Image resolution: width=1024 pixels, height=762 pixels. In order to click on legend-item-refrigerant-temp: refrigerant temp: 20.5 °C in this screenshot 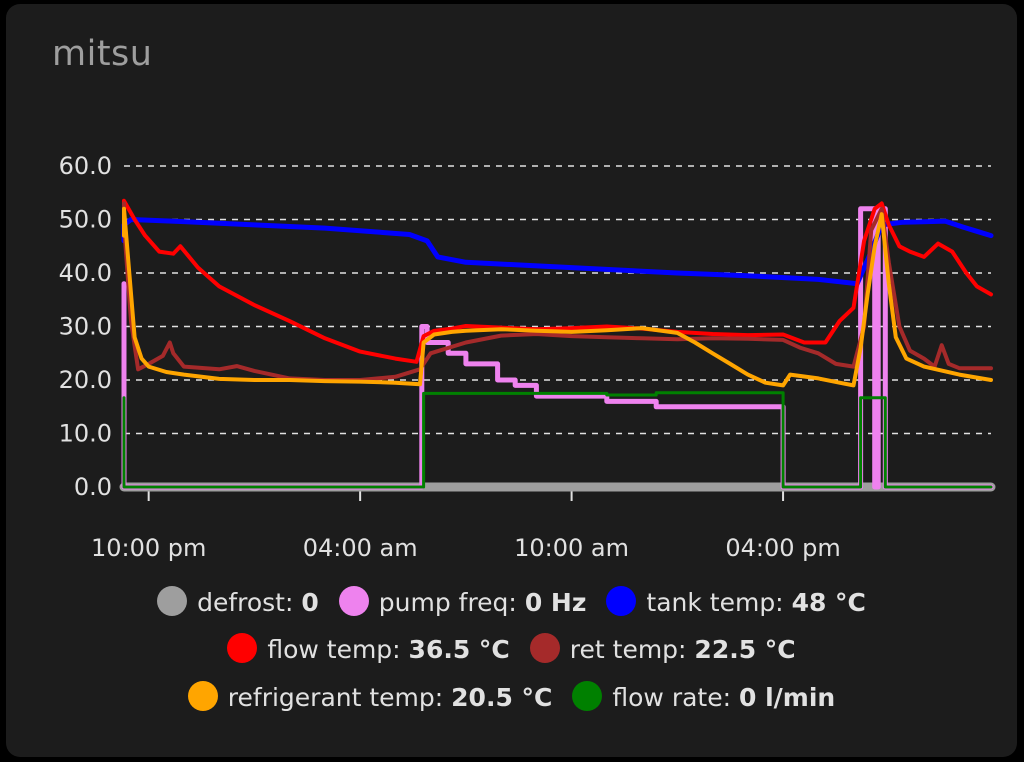, I will do `click(370, 697)`.